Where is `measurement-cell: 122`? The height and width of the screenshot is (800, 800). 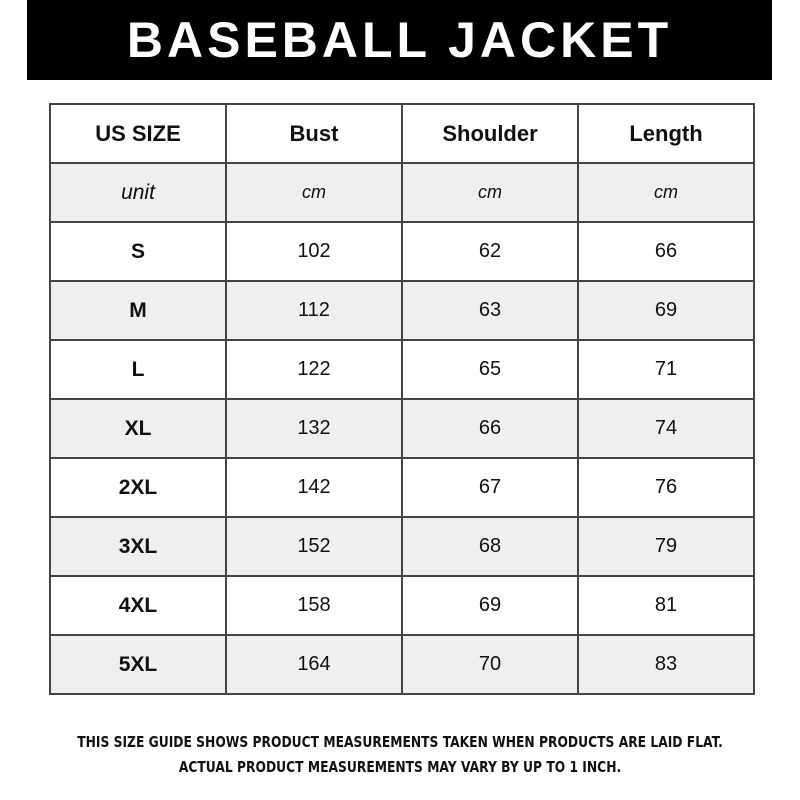 measurement-cell: 122 is located at coordinates (314, 369).